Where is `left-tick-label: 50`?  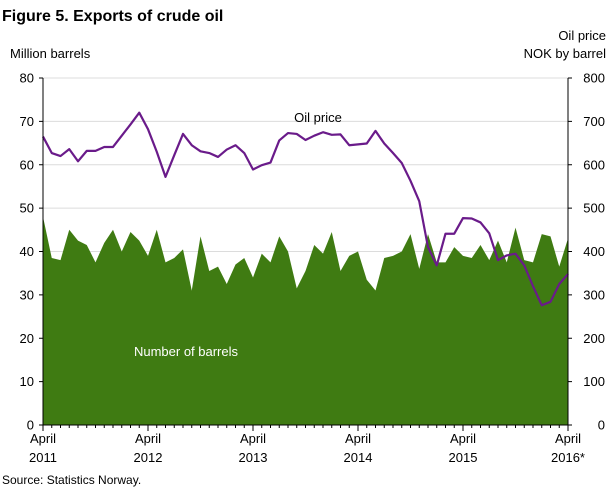 left-tick-label: 50 is located at coordinates (27, 208).